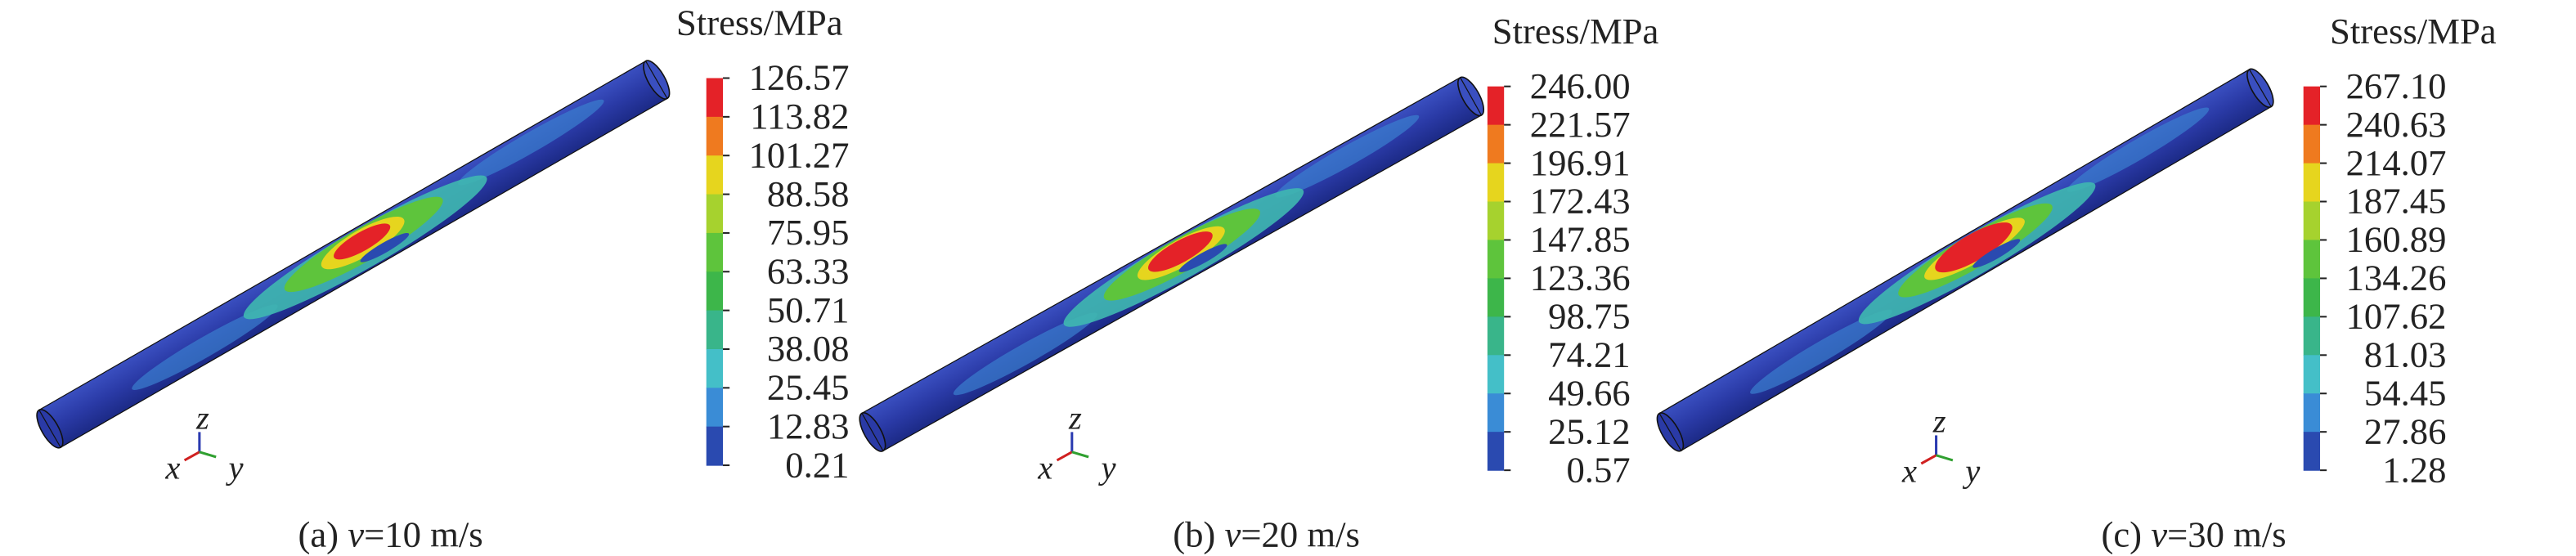 The height and width of the screenshot is (556, 2576). What do you see at coordinates (2126, 534) in the screenshot?
I see `caption-label: (c)` at bounding box center [2126, 534].